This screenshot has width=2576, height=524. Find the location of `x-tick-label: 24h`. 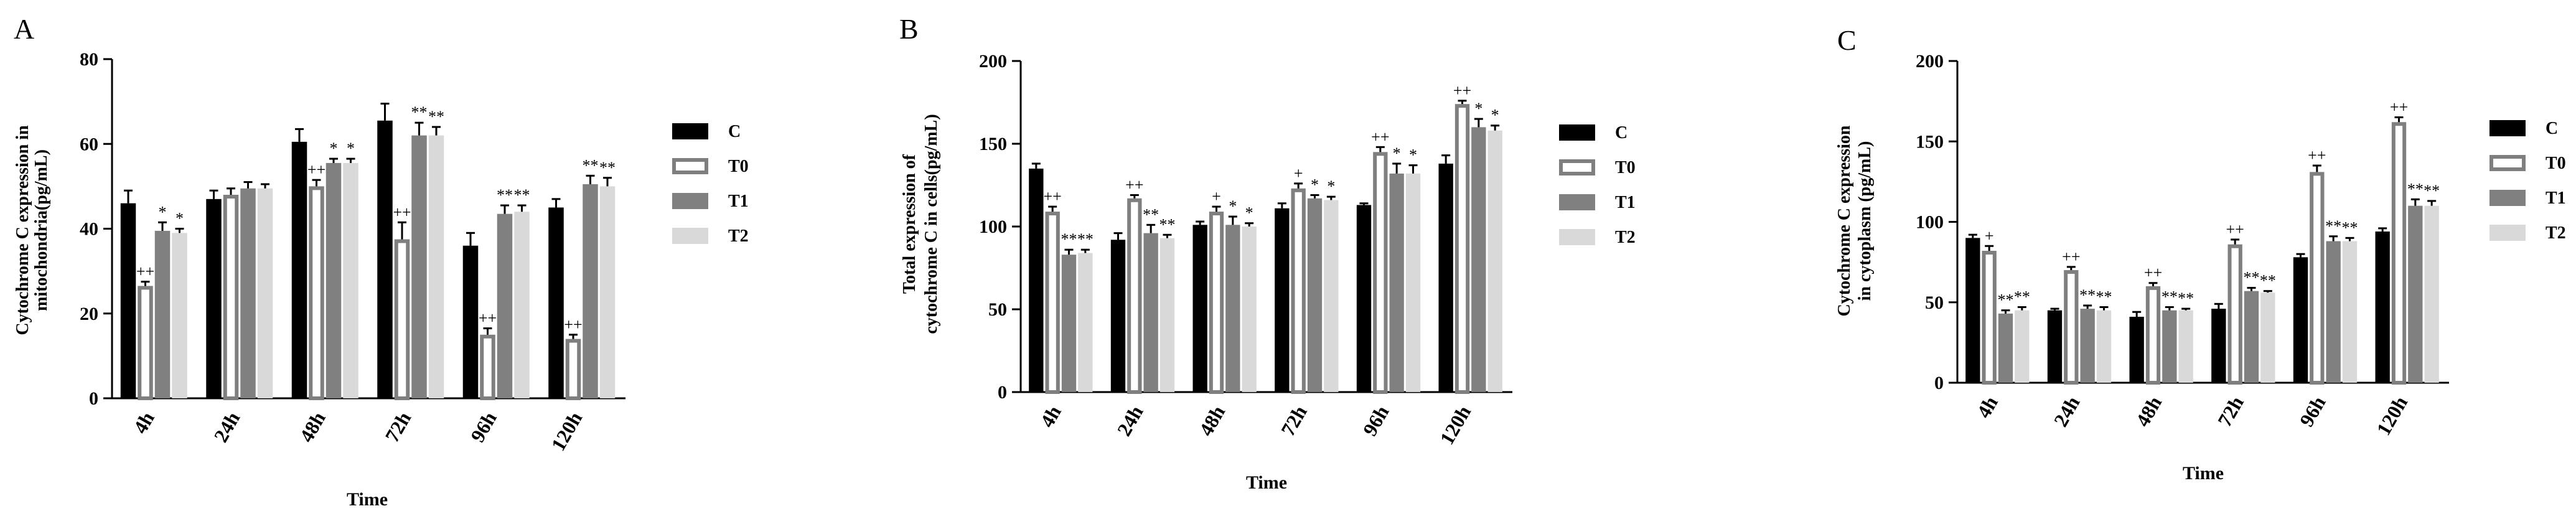

x-tick-label: 24h is located at coordinates (2066, 411).